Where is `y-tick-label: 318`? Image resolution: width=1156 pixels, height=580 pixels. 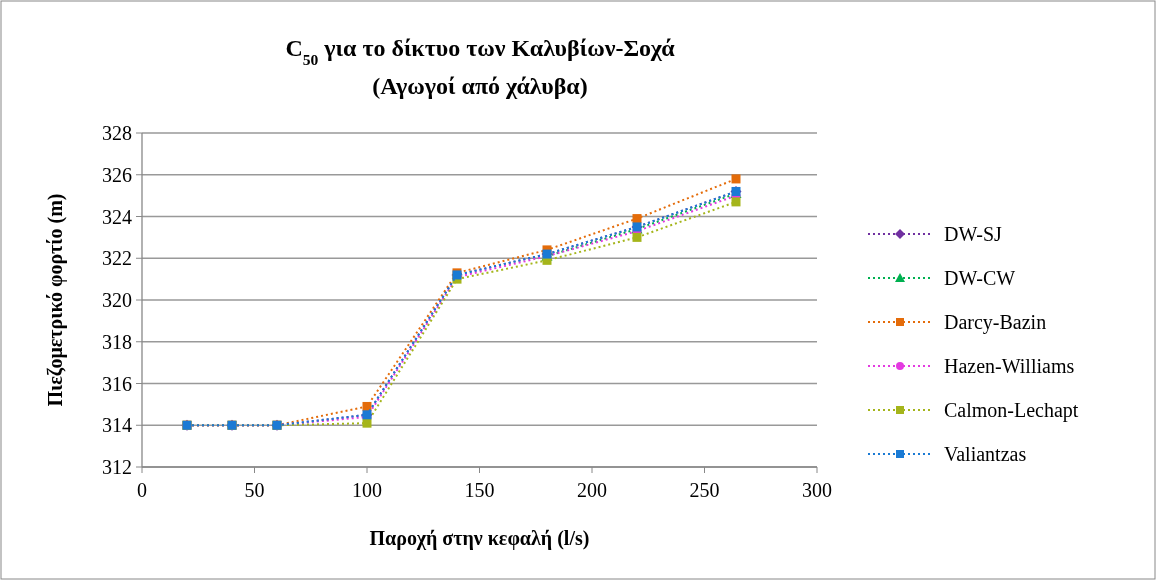
y-tick-label: 318 is located at coordinates (117, 341).